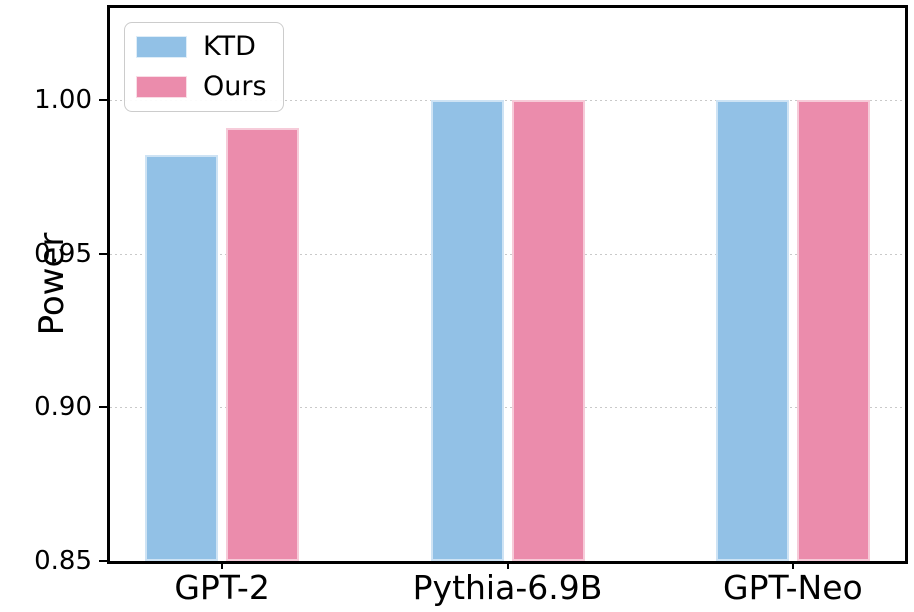 The width and height of the screenshot is (914, 612). I want to click on x-tick-label-gpt-2: GPT-2, so click(222, 587).